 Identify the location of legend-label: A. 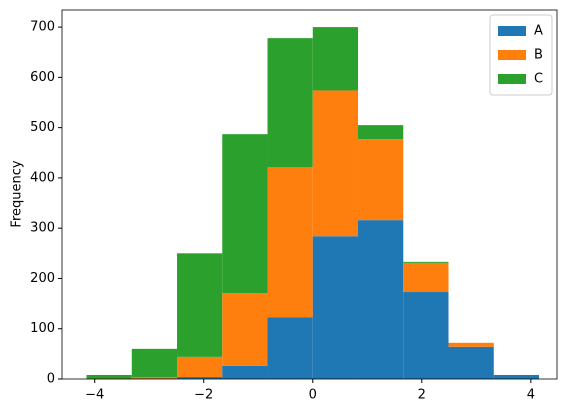
(538, 31).